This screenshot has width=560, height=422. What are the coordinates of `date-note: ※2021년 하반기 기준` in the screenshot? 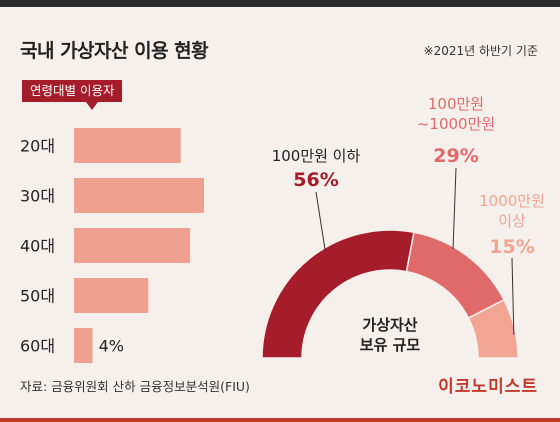 It's located at (480, 51).